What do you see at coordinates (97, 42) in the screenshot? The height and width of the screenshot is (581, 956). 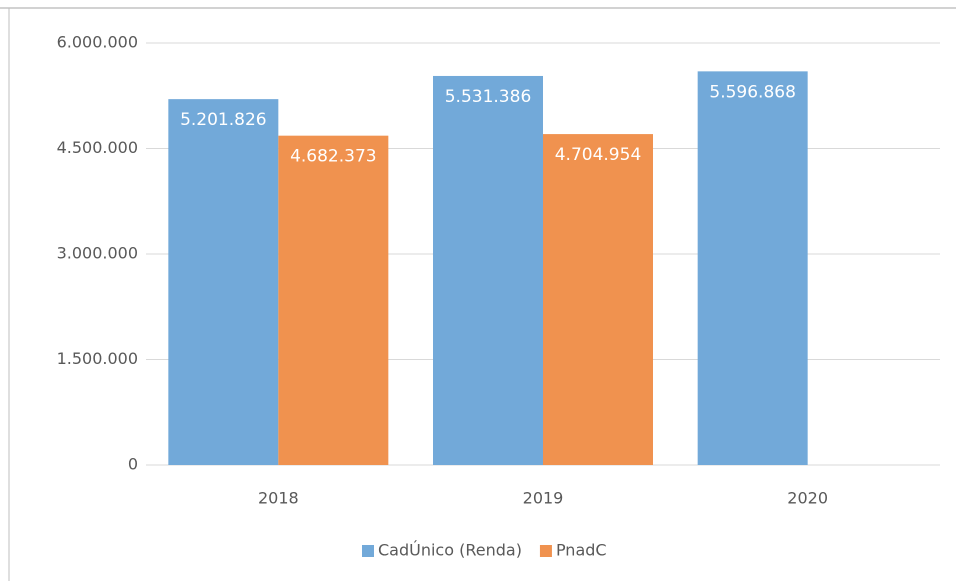 I see `y-tick-label: 6.000.000` at bounding box center [97, 42].